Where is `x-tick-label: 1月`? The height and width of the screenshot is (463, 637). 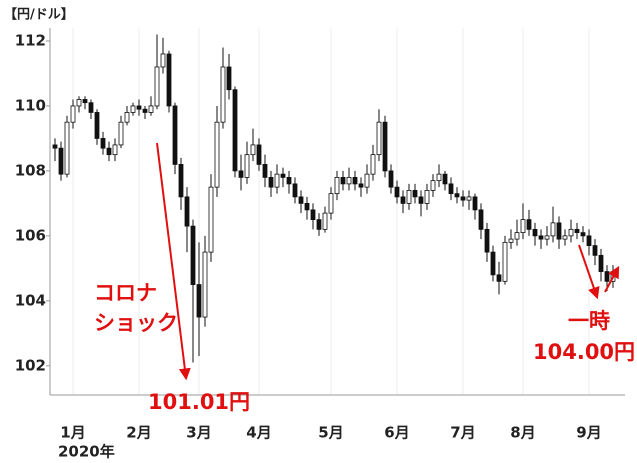 x-tick-label: 1月 is located at coordinates (72, 433).